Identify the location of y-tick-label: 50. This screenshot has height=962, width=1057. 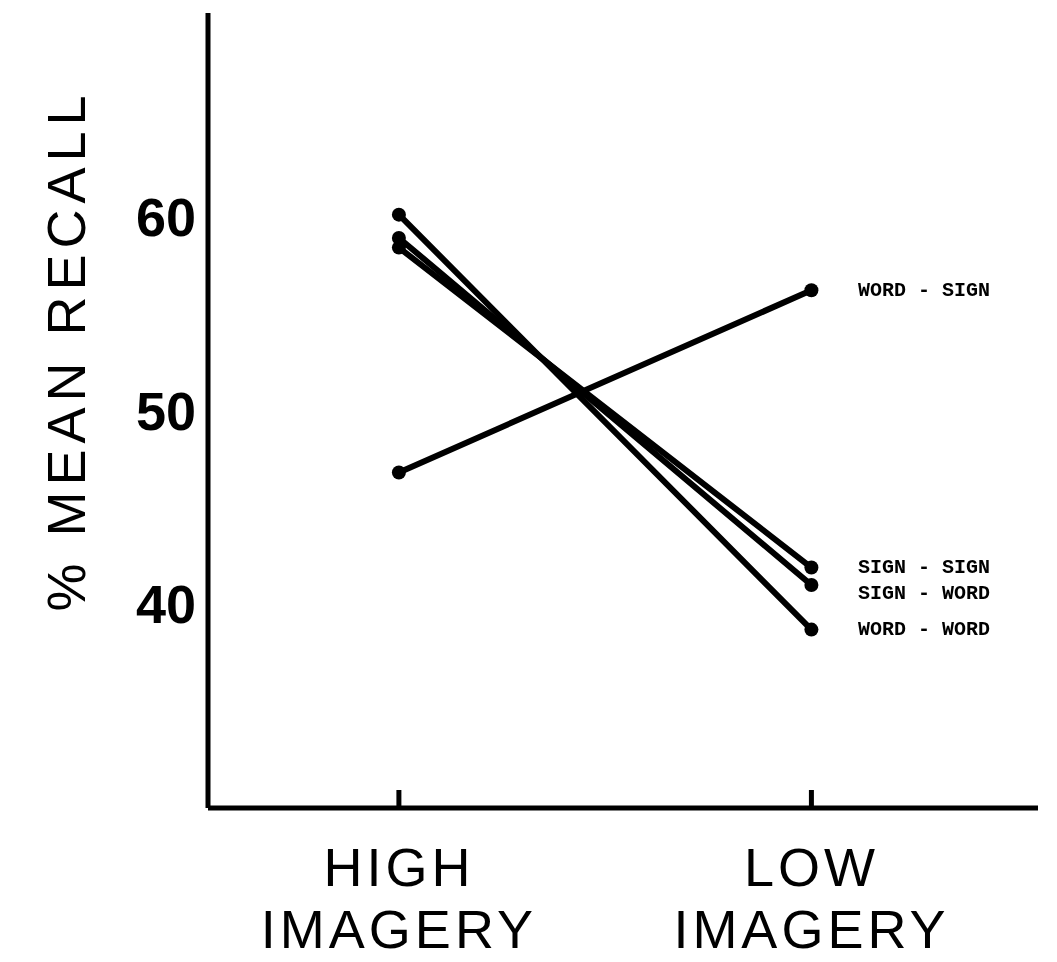
(165, 410).